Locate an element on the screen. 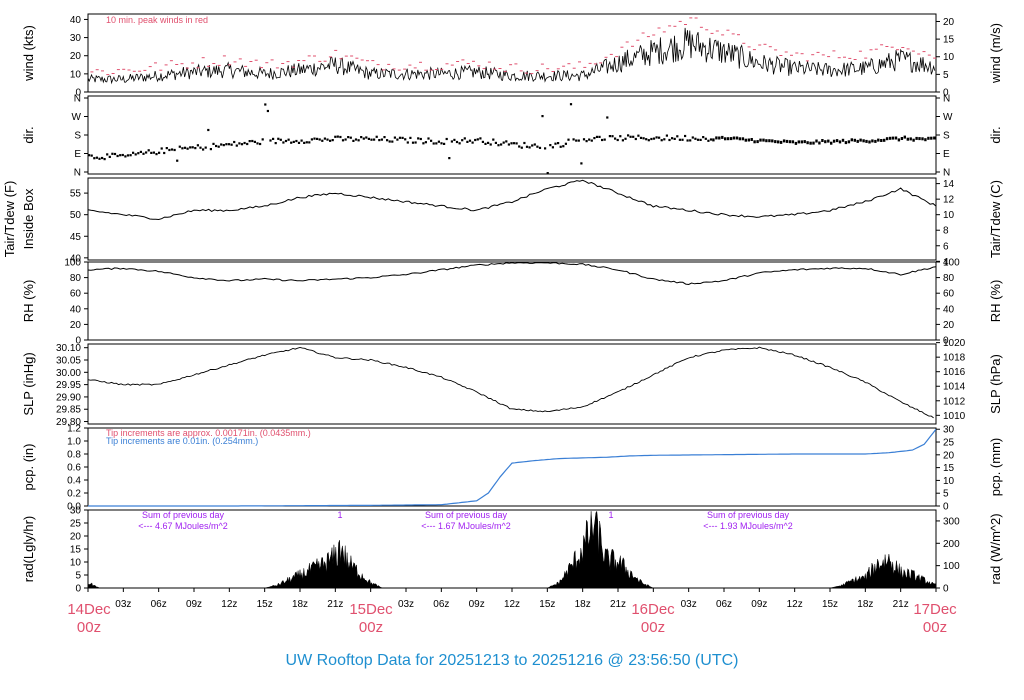 The height and width of the screenshot is (700, 1024). dir-left-tick-label: N is located at coordinates (77, 173).